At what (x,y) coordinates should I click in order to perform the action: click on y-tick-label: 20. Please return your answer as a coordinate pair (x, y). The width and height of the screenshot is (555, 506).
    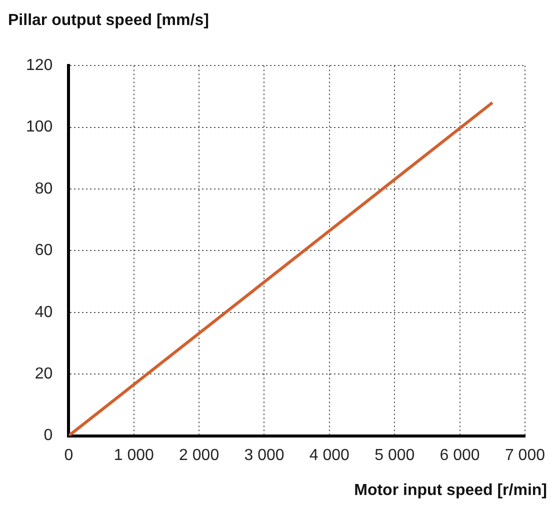
    Looking at the image, I should click on (43, 374).